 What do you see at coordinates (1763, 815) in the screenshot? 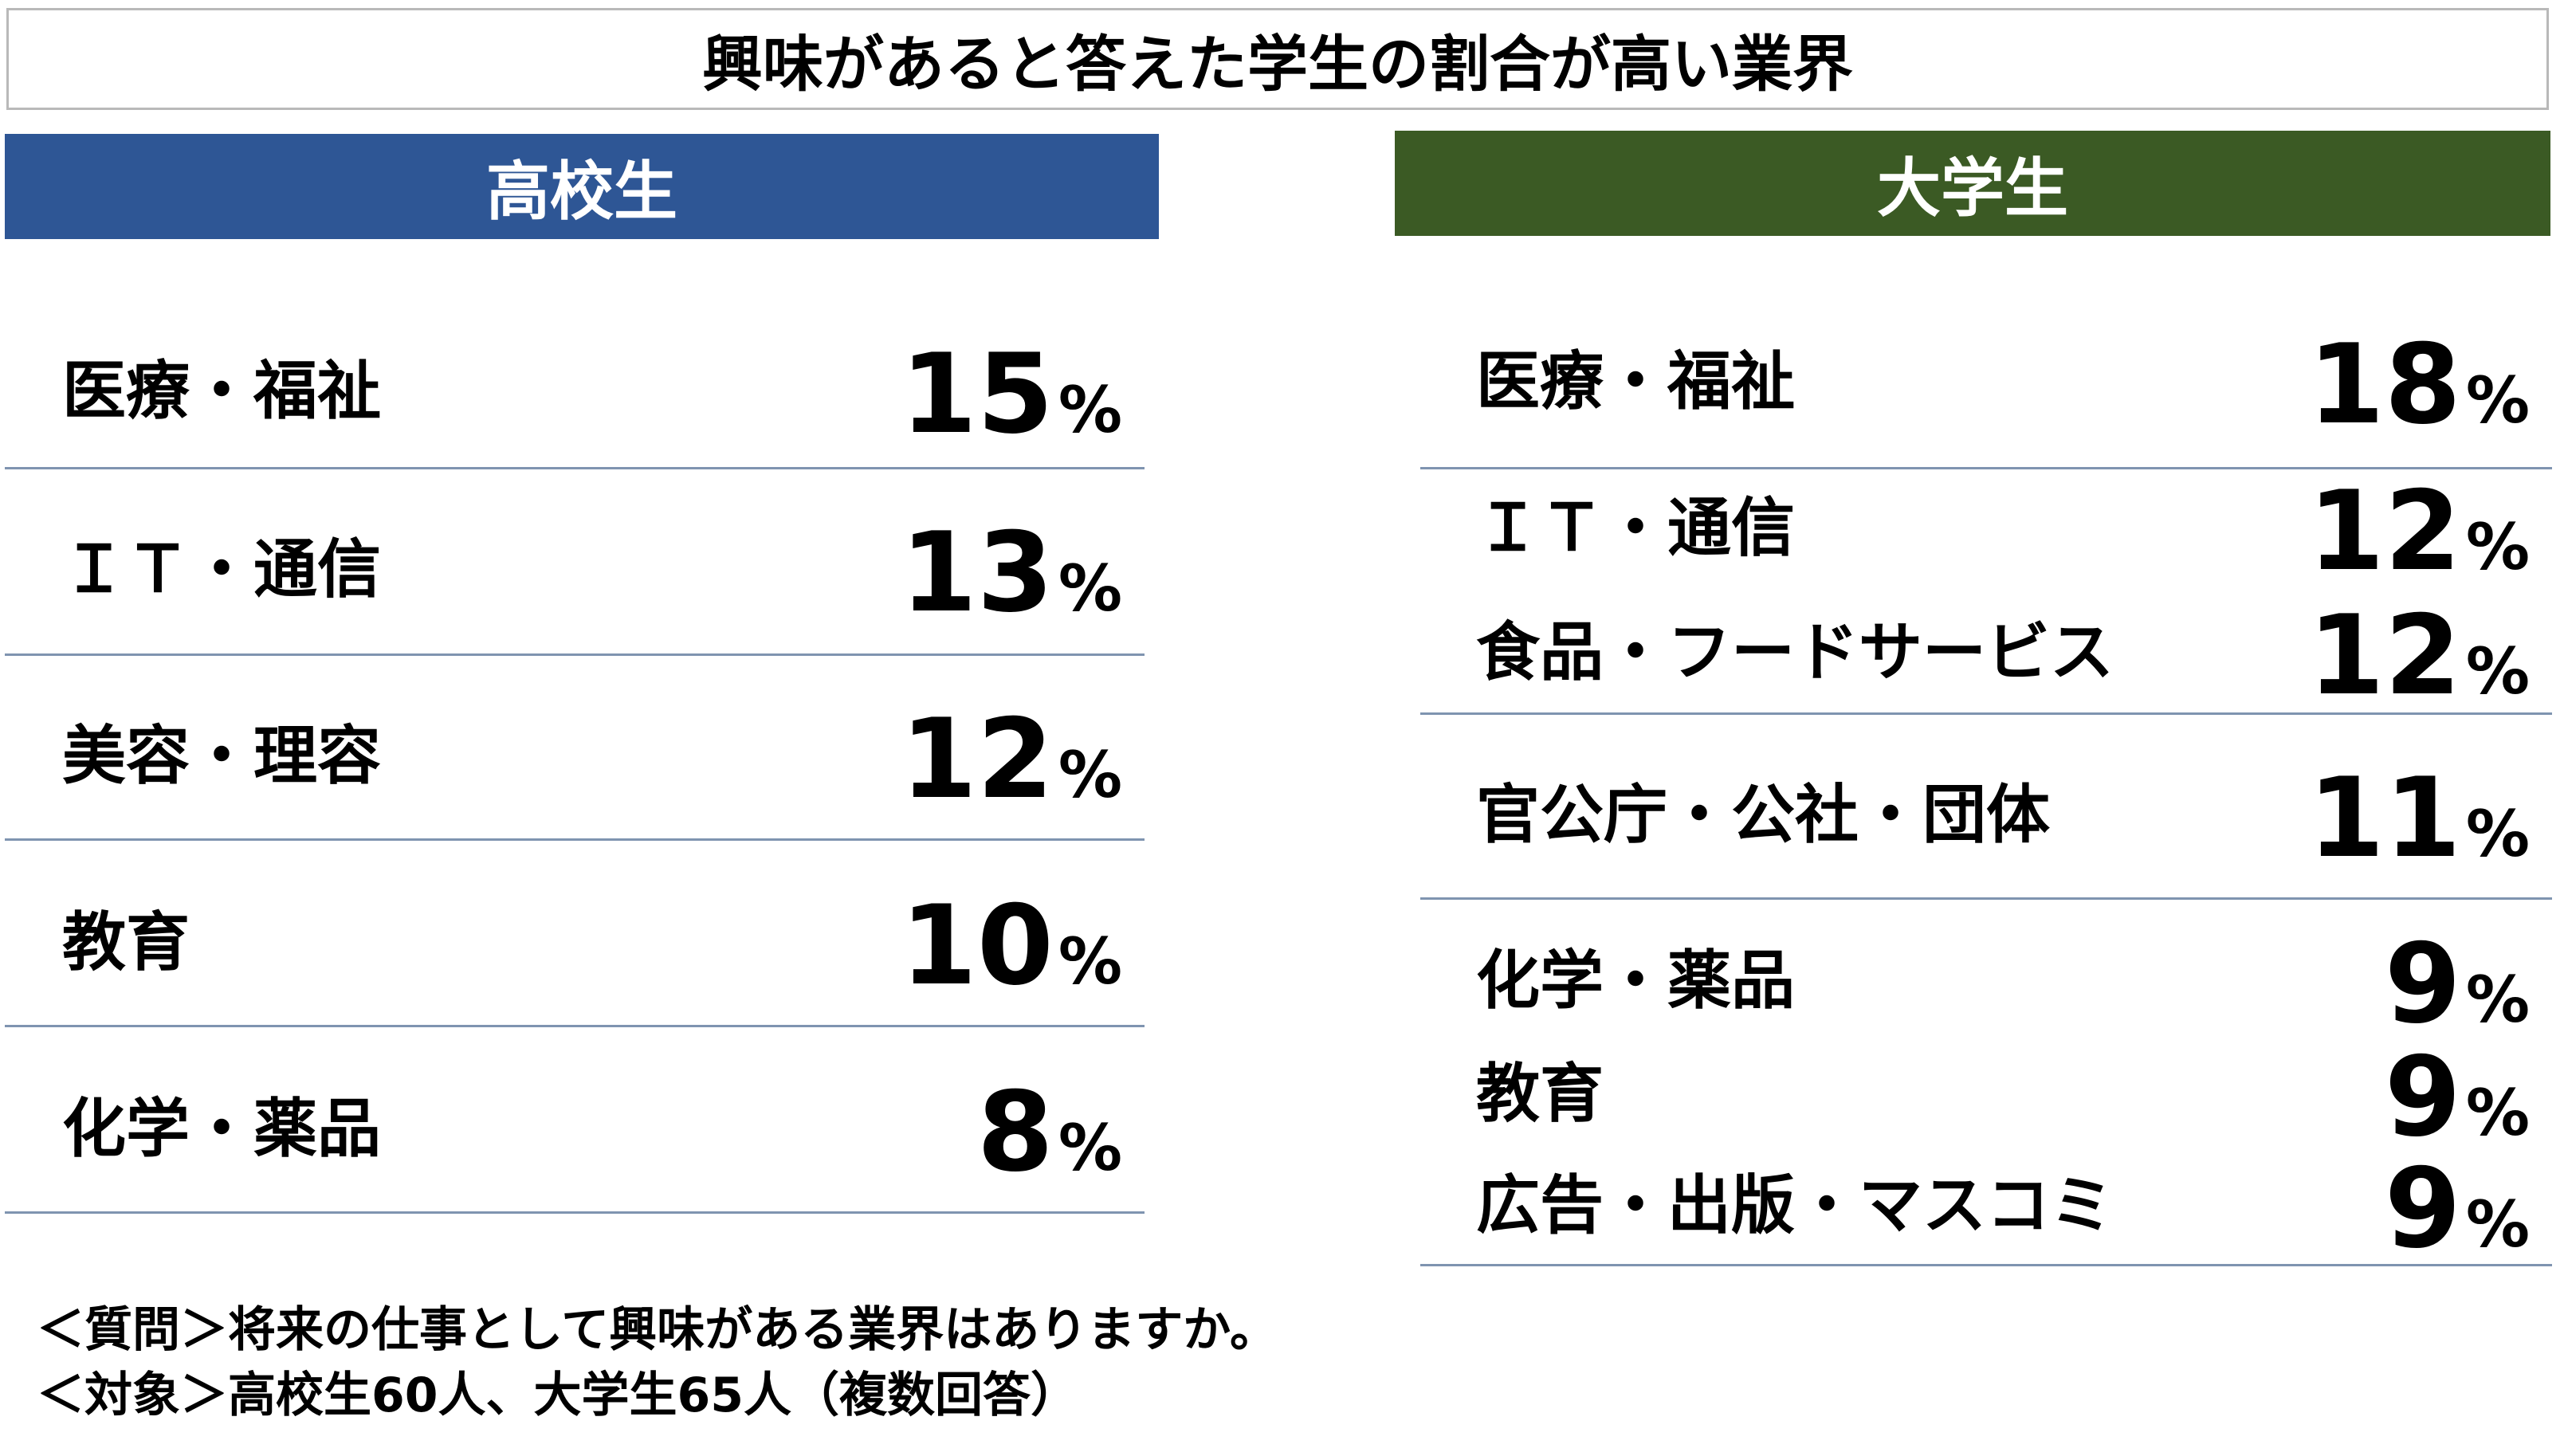
I see `item-label: 官公庁・公社・団体` at bounding box center [1763, 815].